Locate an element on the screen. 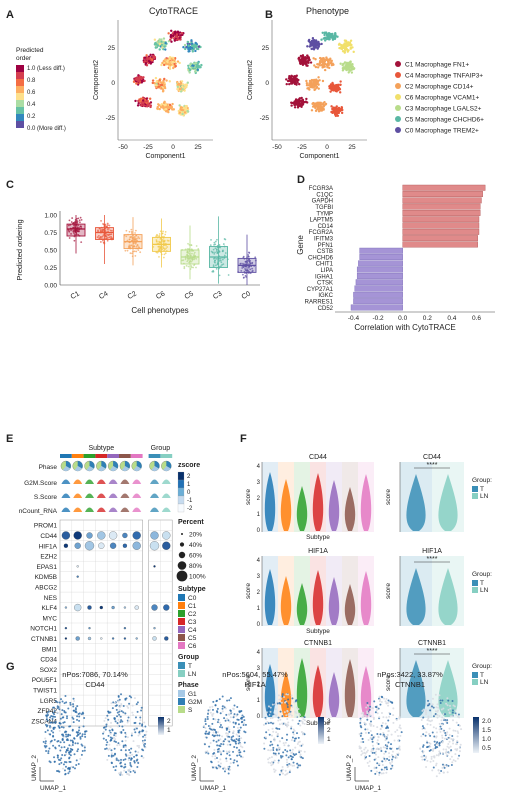 This screenshot has width=514, height=796. panel-e-subtype-swatch is located at coordinates (181, 621).